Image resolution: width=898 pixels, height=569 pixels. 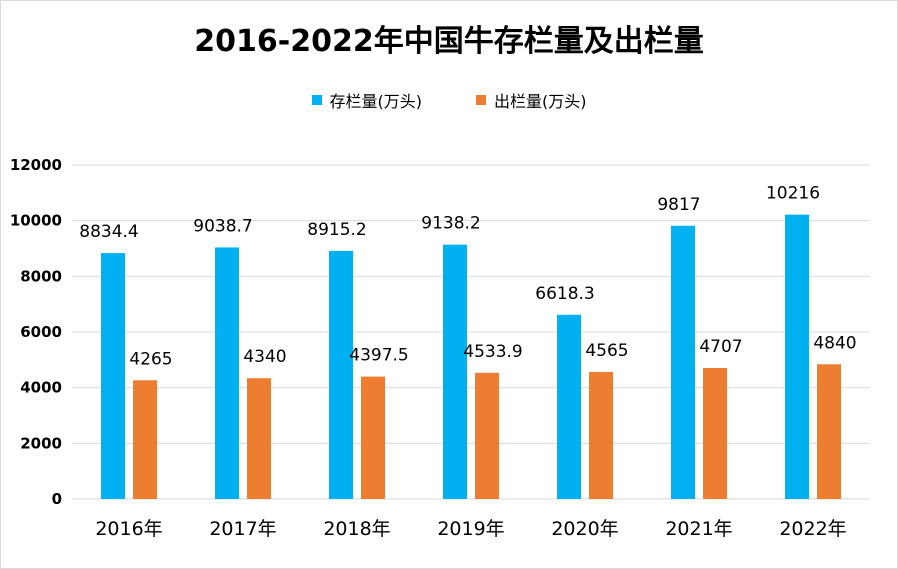 What do you see at coordinates (492, 352) in the screenshot?
I see `data-label-slaughter: 4533.9` at bounding box center [492, 352].